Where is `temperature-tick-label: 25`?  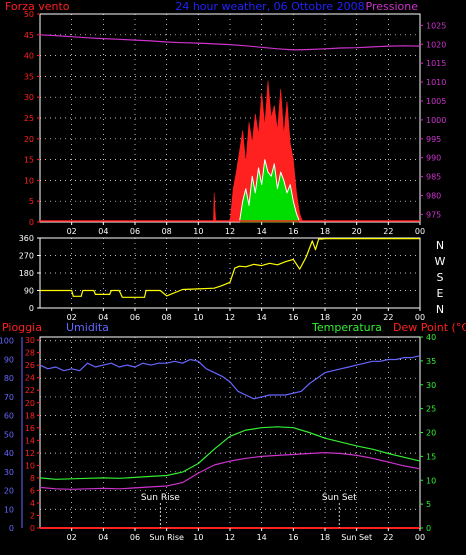
temperature-tick-label: 25 is located at coordinates (431, 409).